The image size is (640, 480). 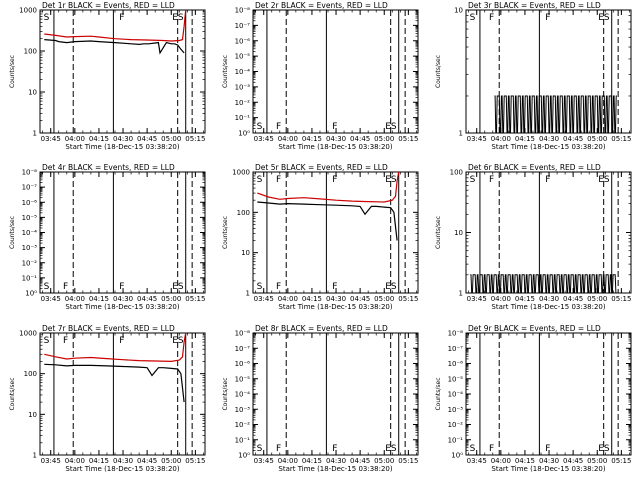 What do you see at coordinates (35, 134) in the screenshot?
I see `y-tick-label: 1` at bounding box center [35, 134].